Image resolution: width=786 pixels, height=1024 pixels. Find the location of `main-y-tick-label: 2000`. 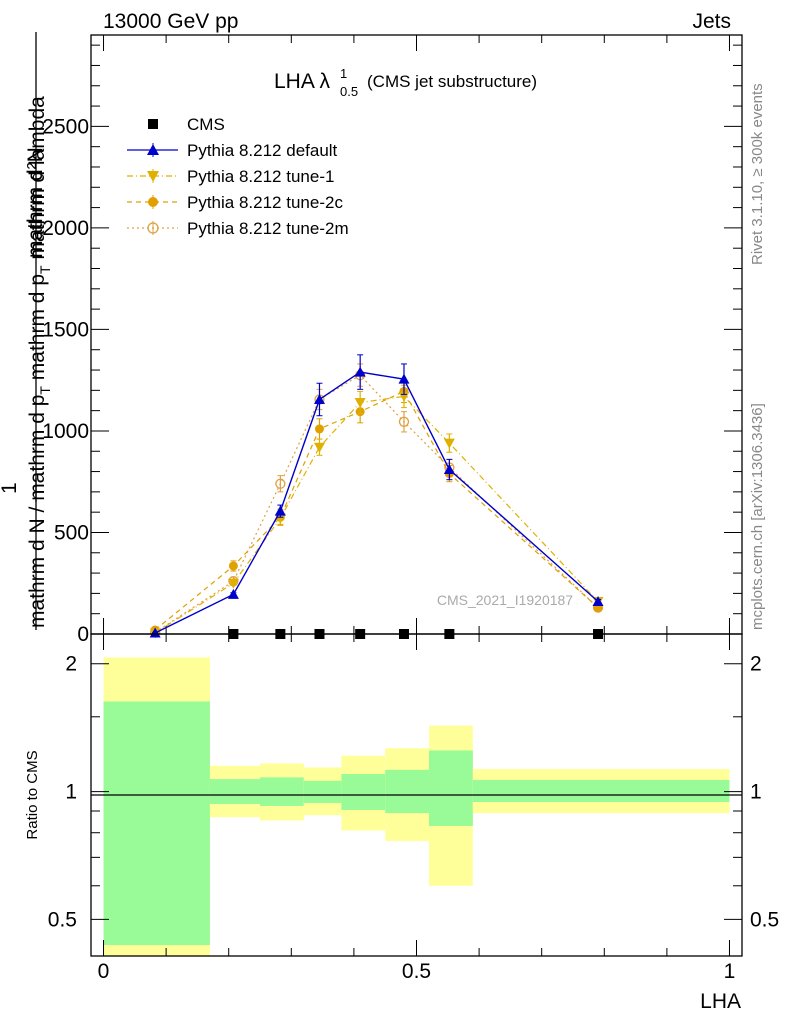

main-y-tick-label: 2000 is located at coordinates (65, 228).